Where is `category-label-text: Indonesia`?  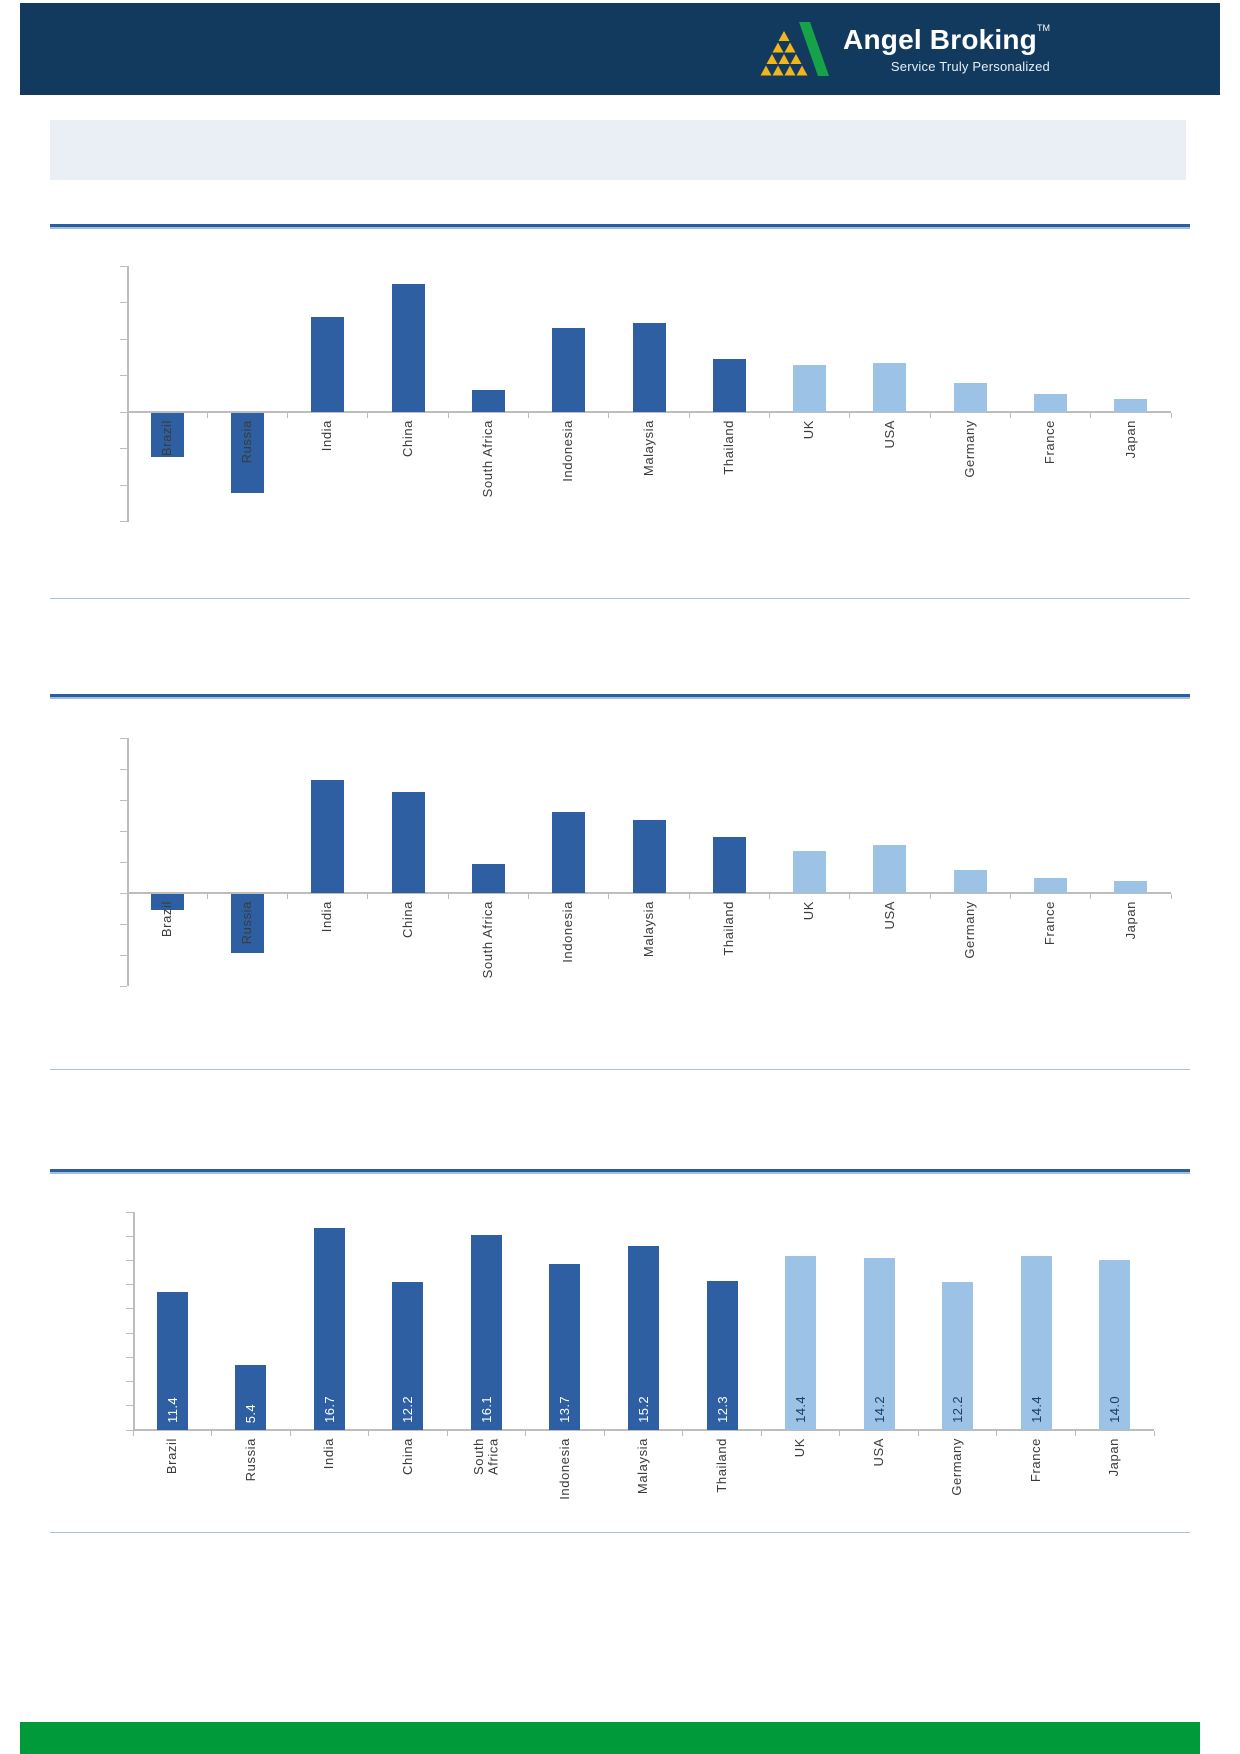
category-label-text: Indonesia is located at coordinates (564, 1469).